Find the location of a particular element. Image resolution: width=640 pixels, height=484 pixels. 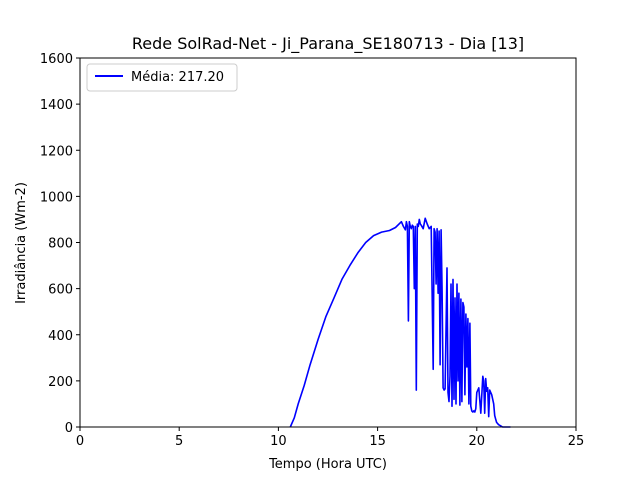

y-axis-label: Irradiância (Wm-2) is located at coordinates (21, 243).